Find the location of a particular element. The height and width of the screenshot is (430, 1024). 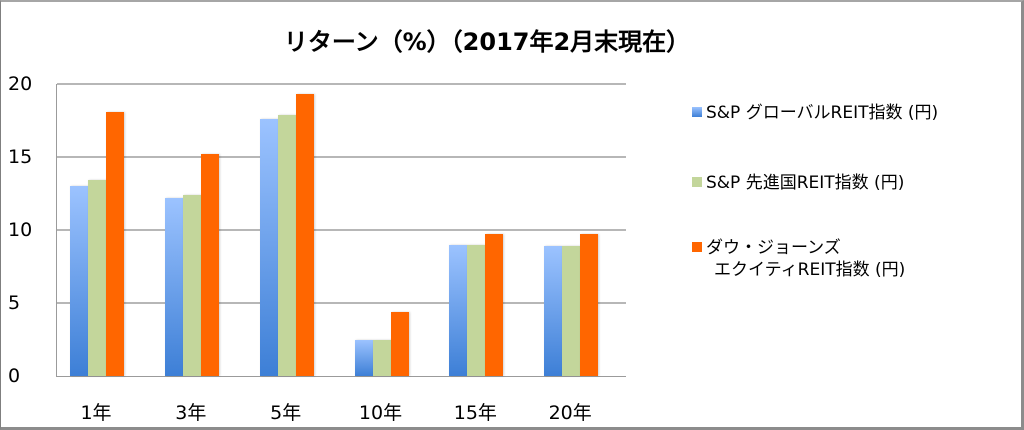

legend-item-sp-developed: S&P 先進国REIT指数 (円) is located at coordinates (798, 183).